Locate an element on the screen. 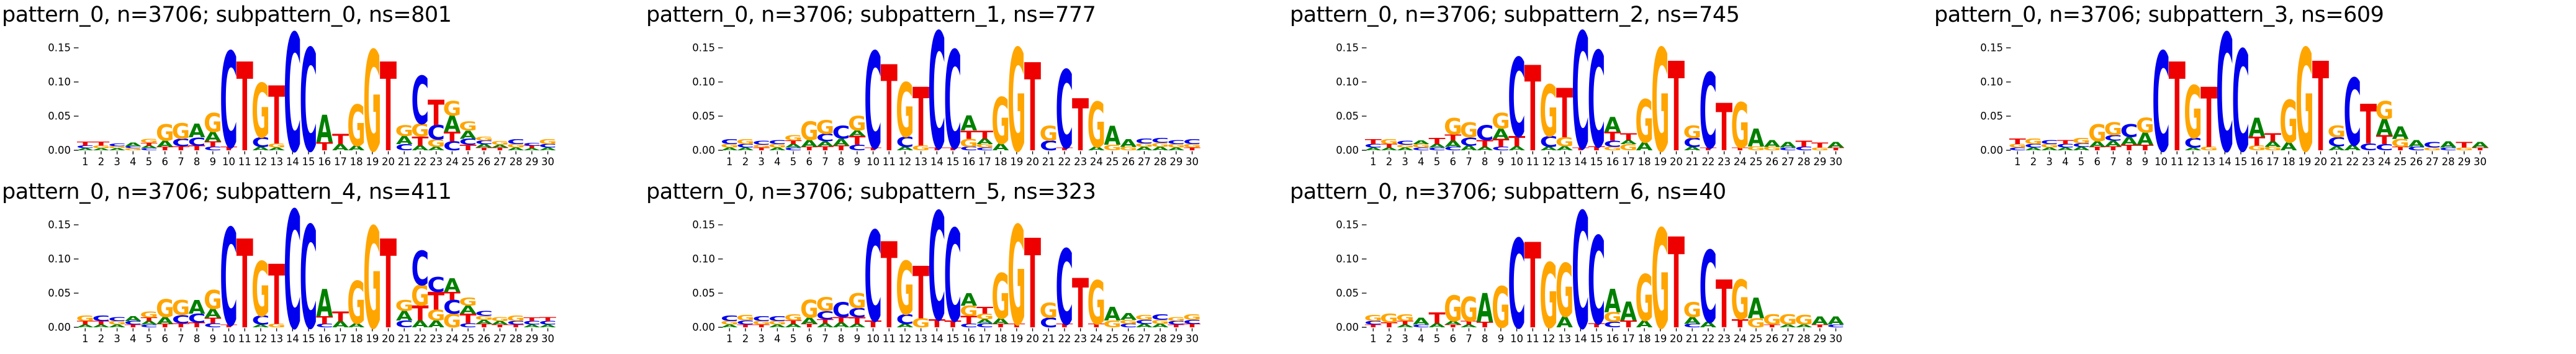 This screenshot has height=354, width=2576. svg-text: 26 is located at coordinates (483, 339).